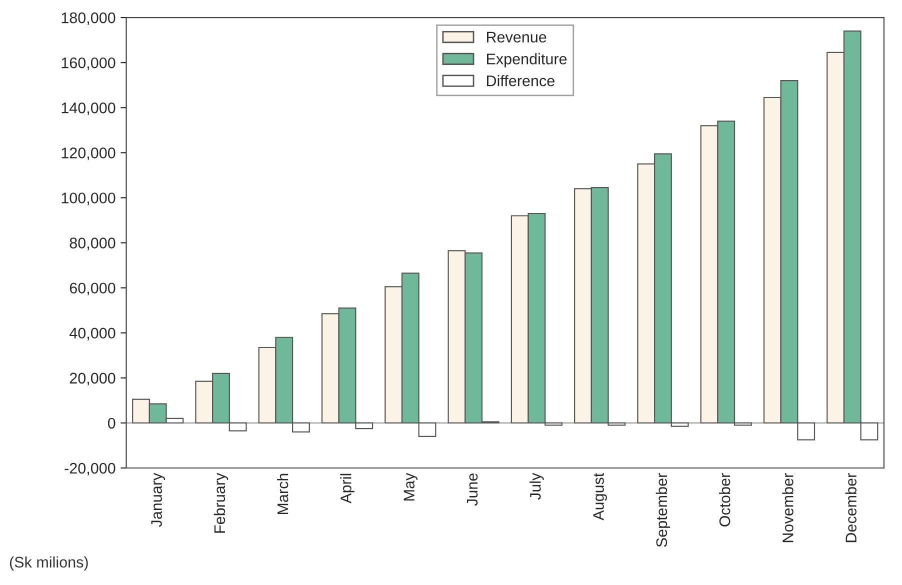  I want to click on y-tick-label: -20,000, so click(90, 469).